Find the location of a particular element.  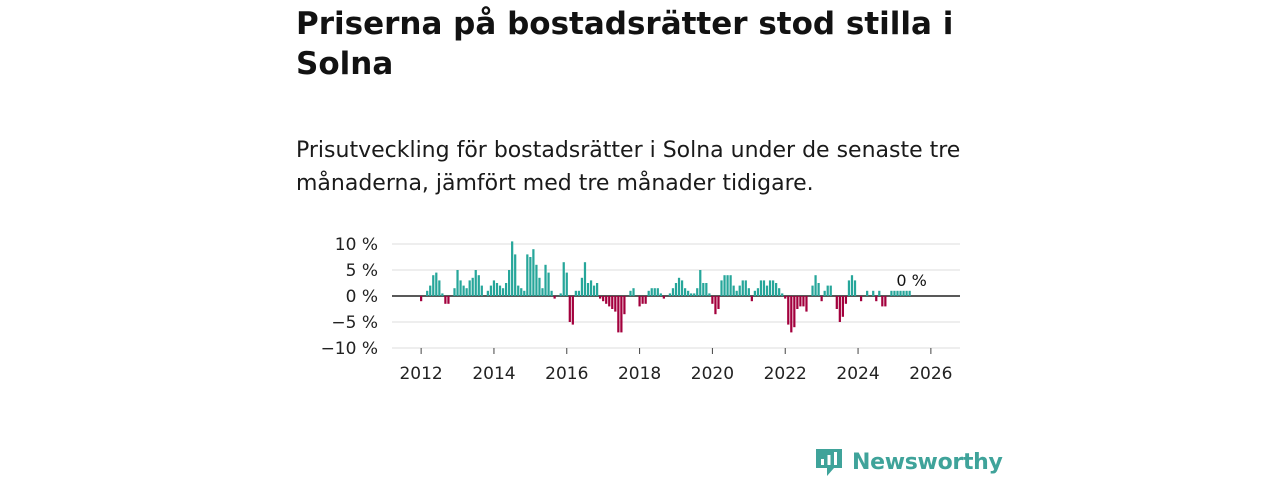

newsworthy-logo: Newsworthy is located at coordinates (908, 462).